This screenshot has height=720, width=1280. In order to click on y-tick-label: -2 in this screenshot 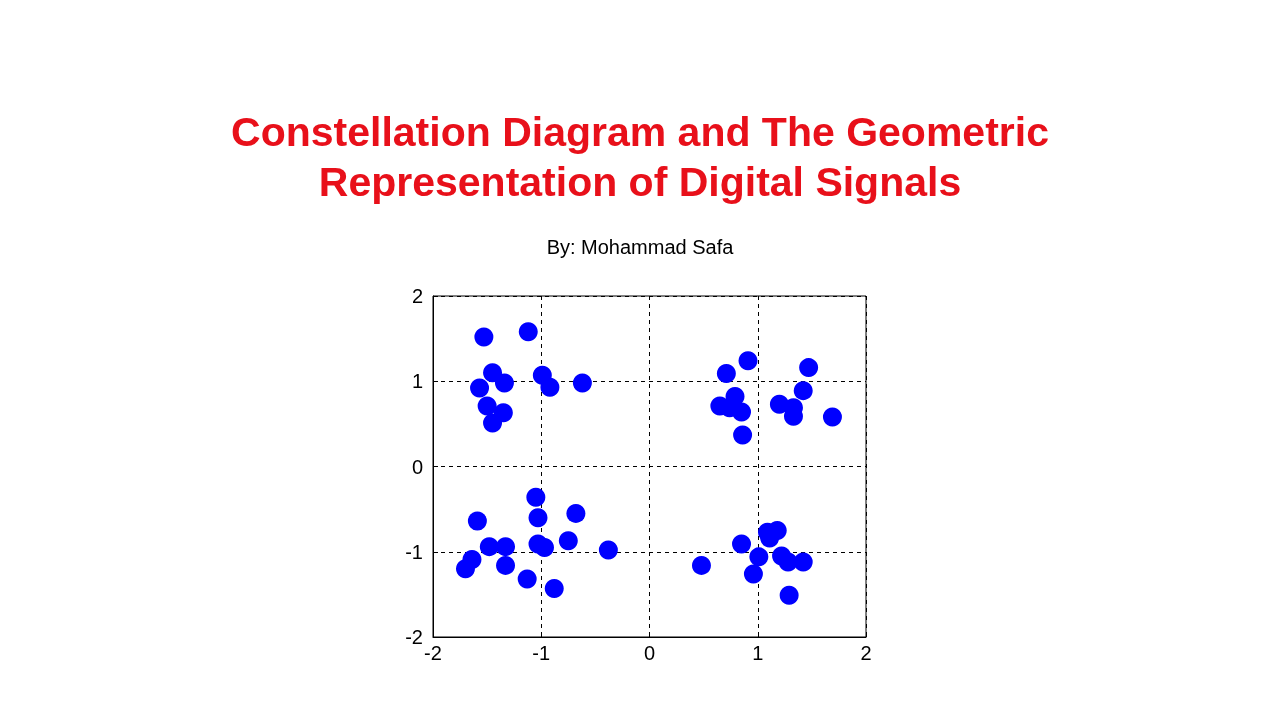, I will do `click(414, 637)`.